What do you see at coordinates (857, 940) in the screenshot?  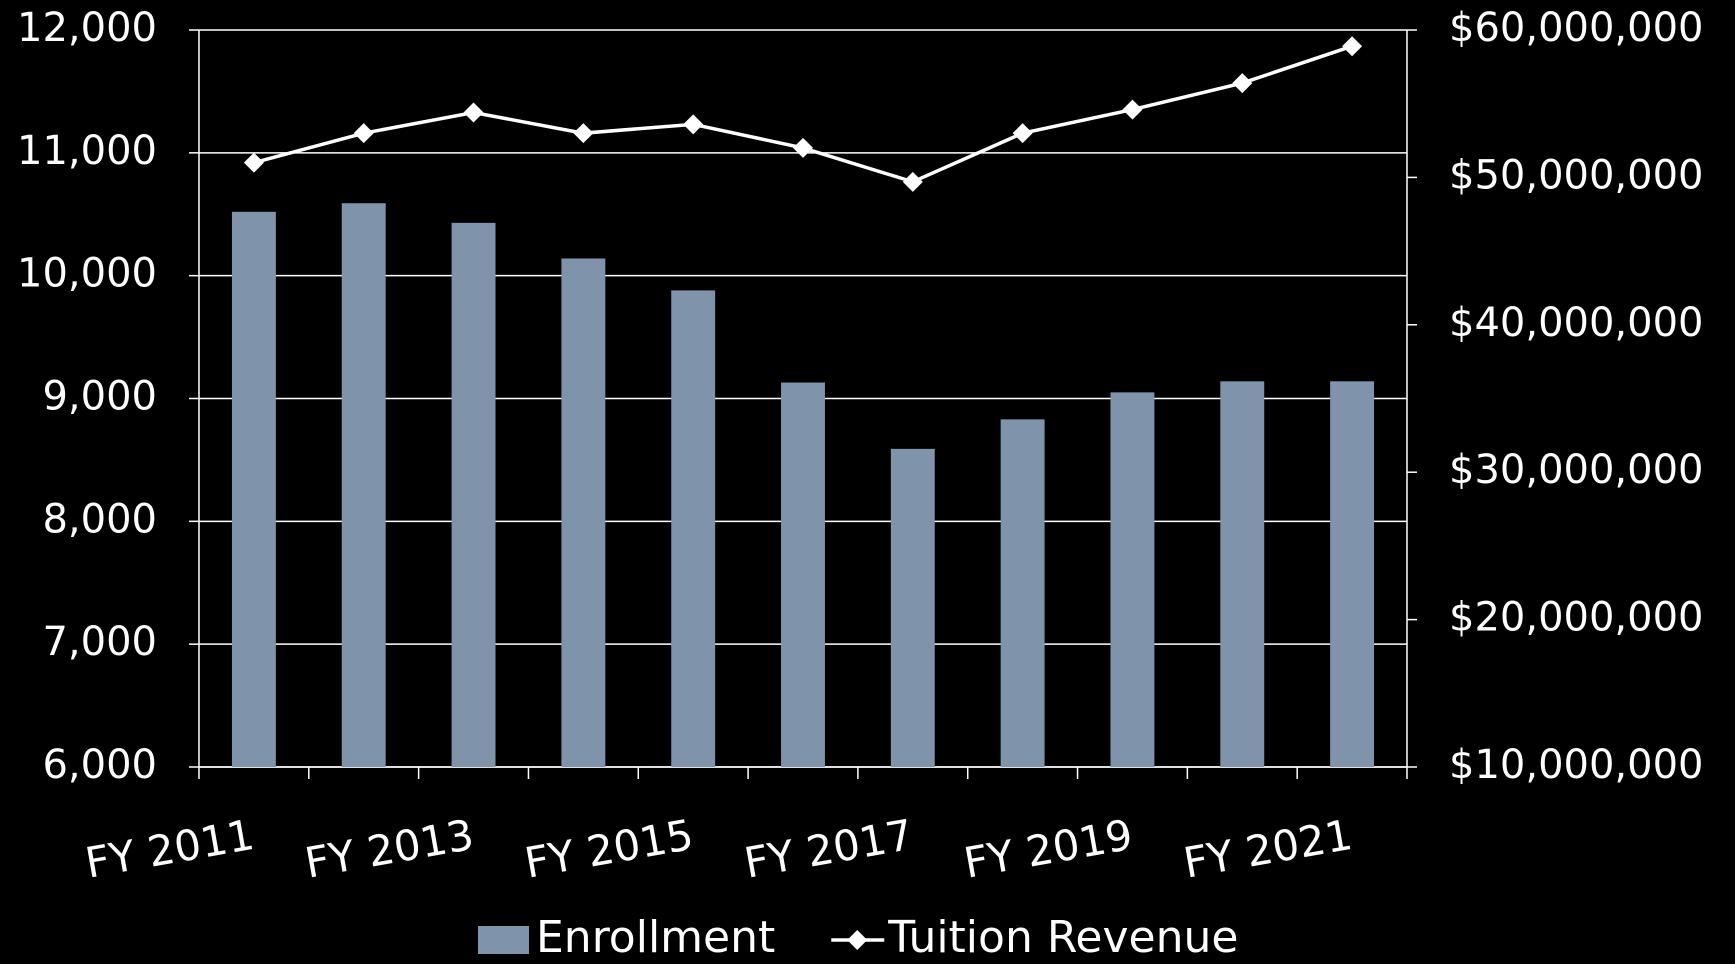 I see `legend-marker` at bounding box center [857, 940].